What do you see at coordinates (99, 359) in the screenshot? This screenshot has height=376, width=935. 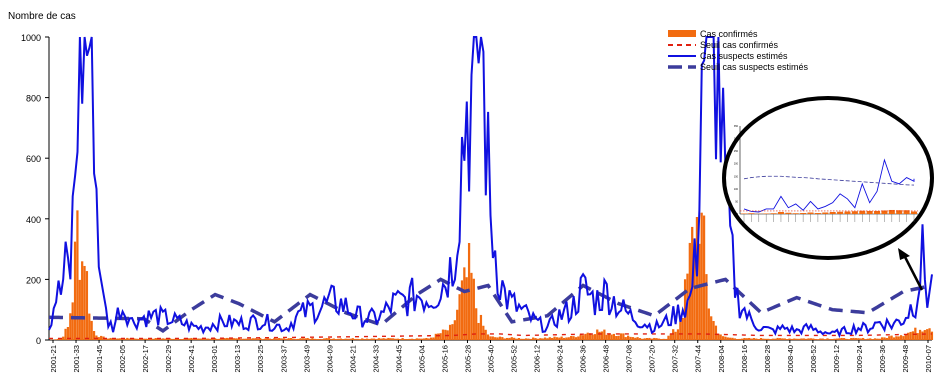 I see `x-tick-label: 2001-45` at bounding box center [99, 359].